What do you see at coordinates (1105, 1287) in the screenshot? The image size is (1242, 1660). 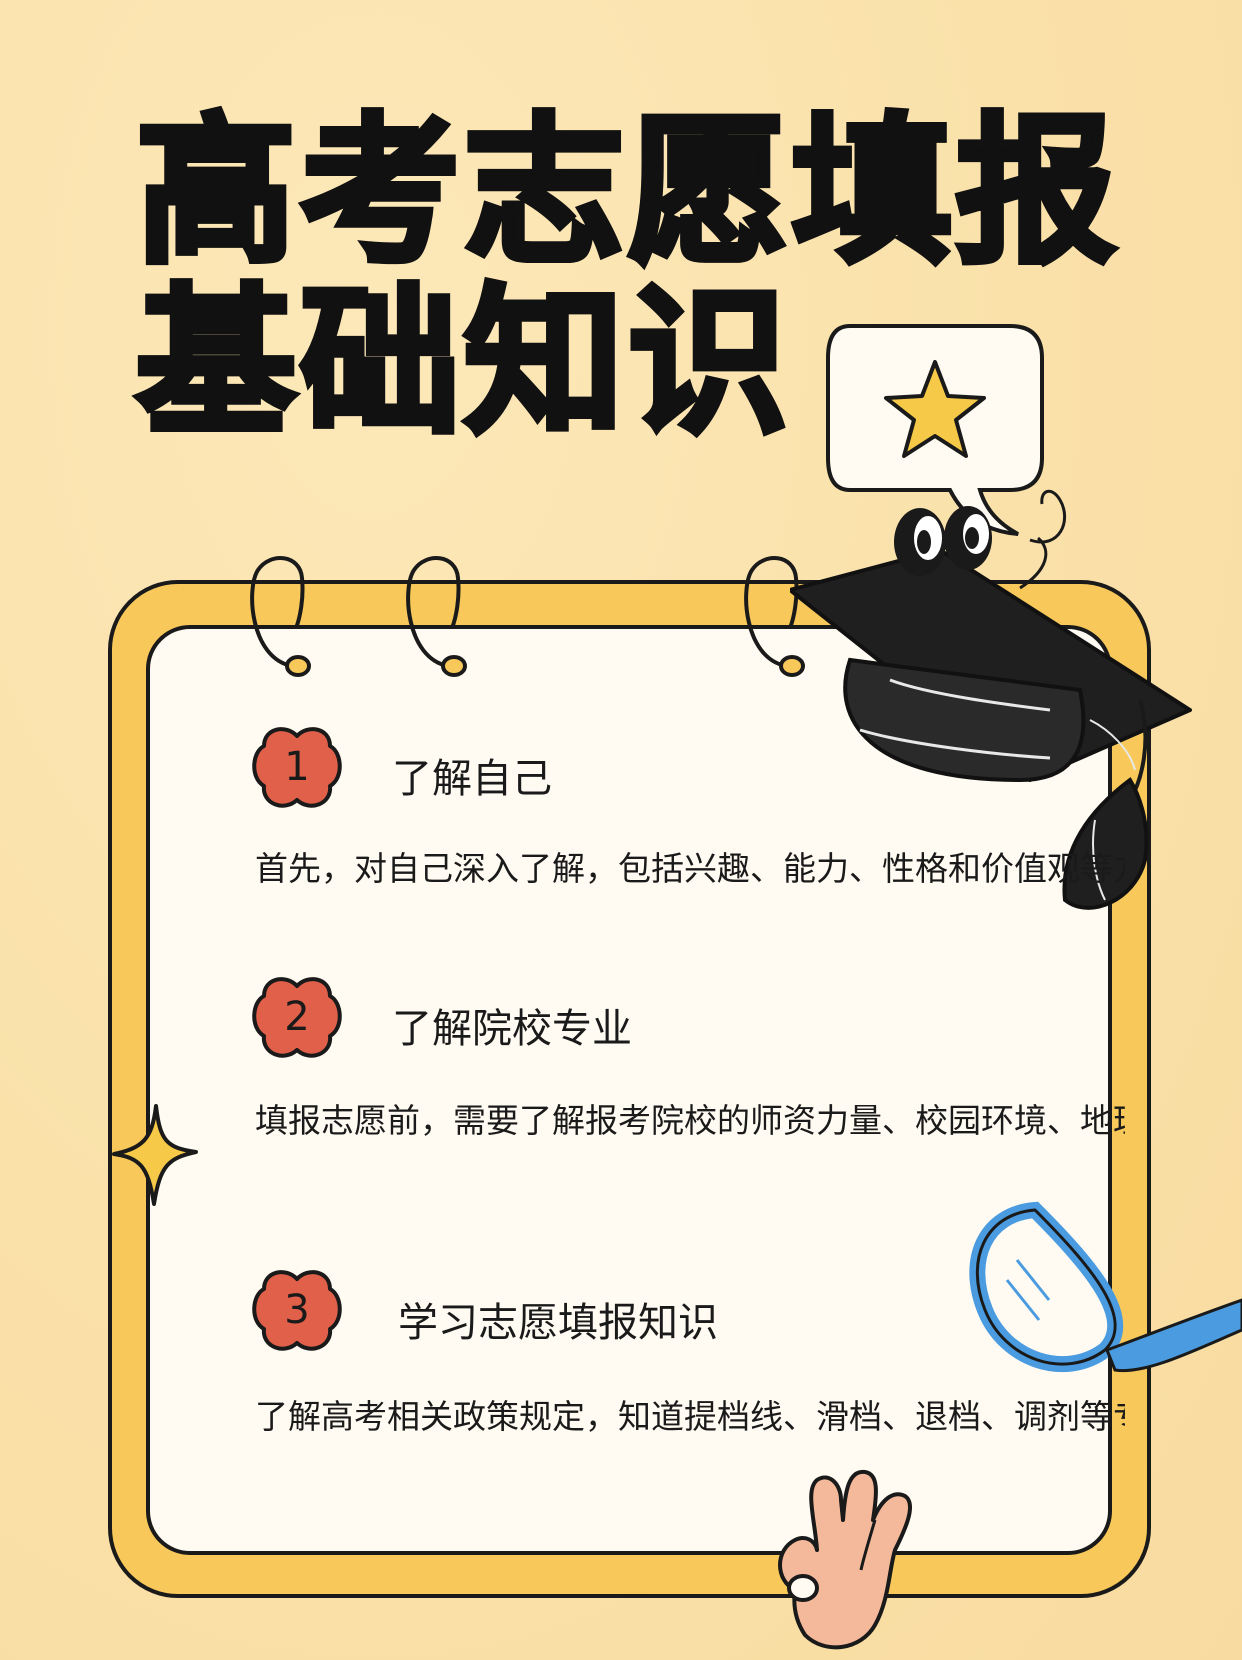 I see `magnifier-icon` at bounding box center [1105, 1287].